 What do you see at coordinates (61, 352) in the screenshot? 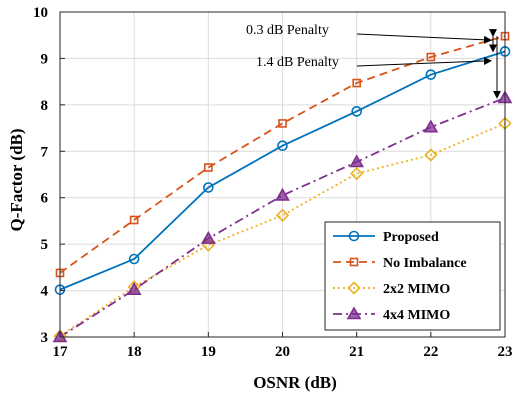
I see `x-tick-label: 17` at bounding box center [61, 352].